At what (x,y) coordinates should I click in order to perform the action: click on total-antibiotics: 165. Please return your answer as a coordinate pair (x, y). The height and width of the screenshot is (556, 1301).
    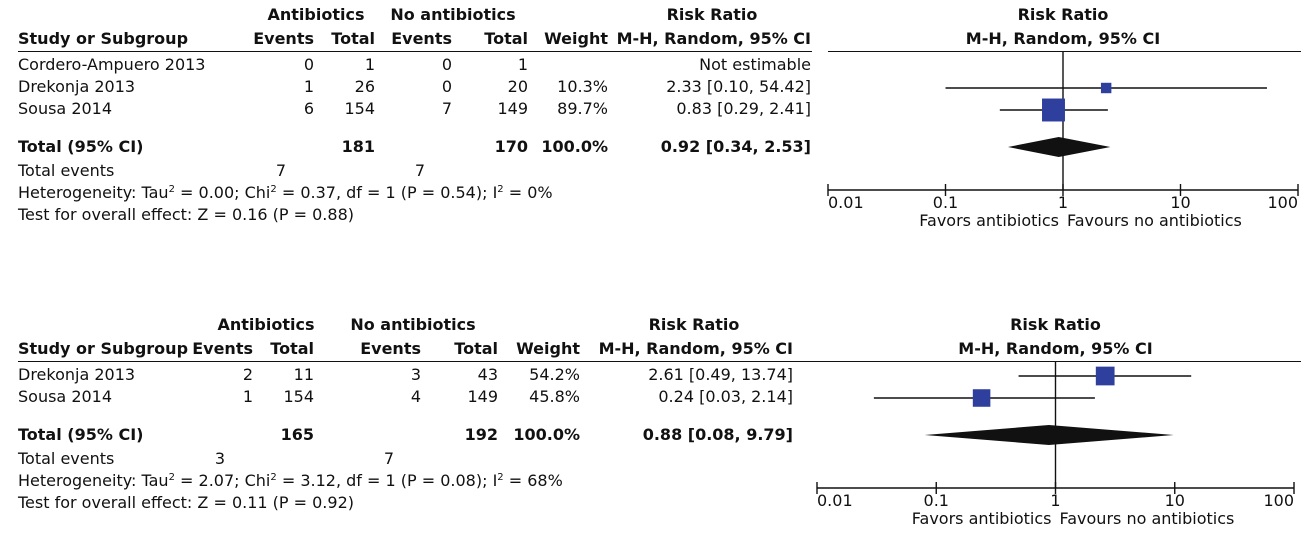
    Looking at the image, I should click on (297, 434).